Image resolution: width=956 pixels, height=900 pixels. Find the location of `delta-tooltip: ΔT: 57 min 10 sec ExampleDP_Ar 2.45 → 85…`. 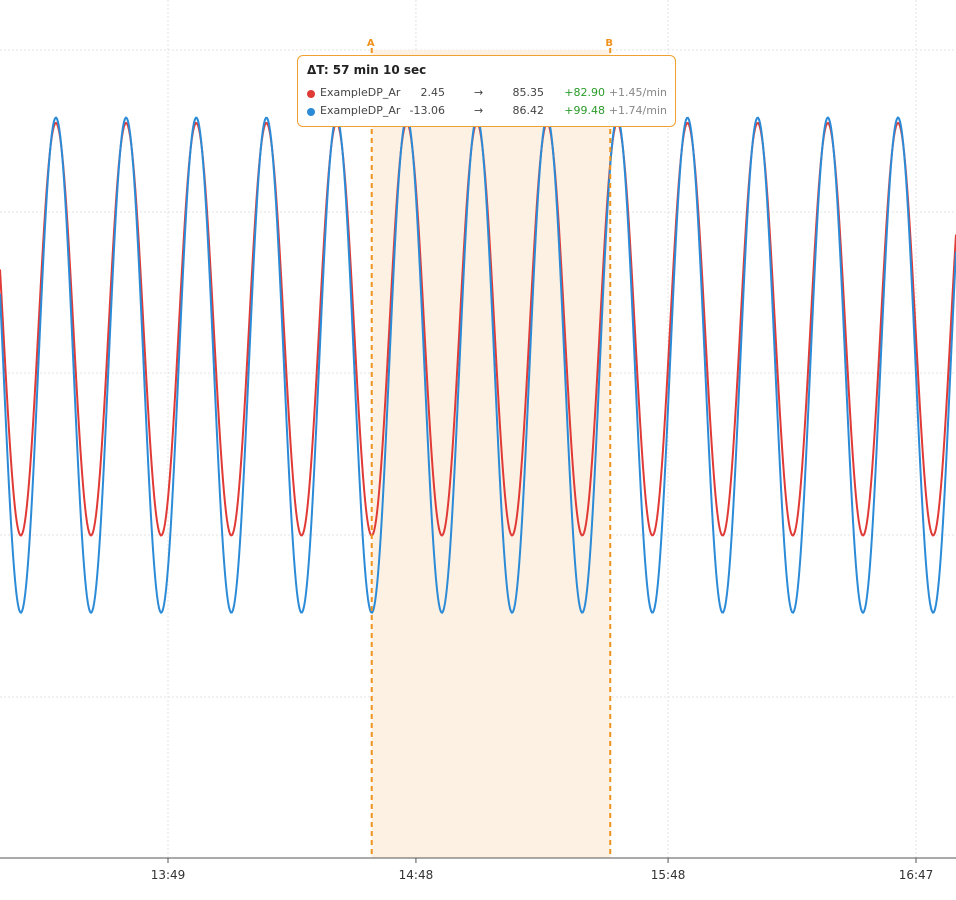

delta-tooltip: ΔT: 57 min 10 sec ExampleDP_Ar 2.45 → 85… is located at coordinates (486, 91).